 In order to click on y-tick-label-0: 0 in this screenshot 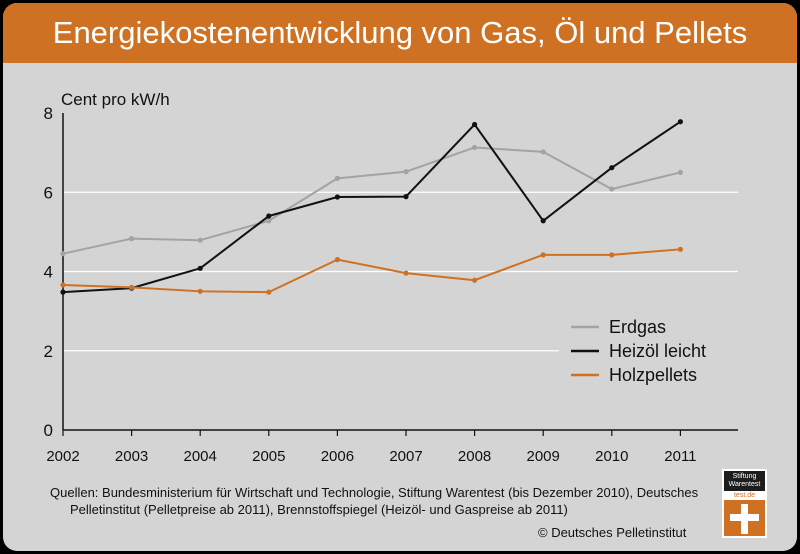, I will do `click(48, 430)`.